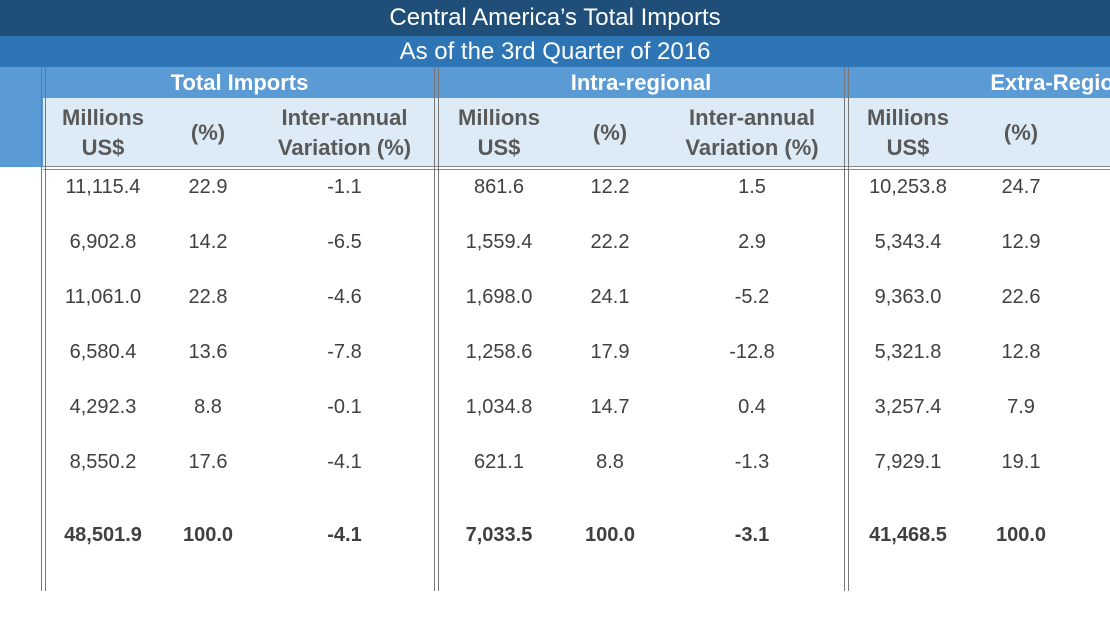  Describe the element at coordinates (1050, 82) in the screenshot. I see `group-header: Extra-Regional` at that location.